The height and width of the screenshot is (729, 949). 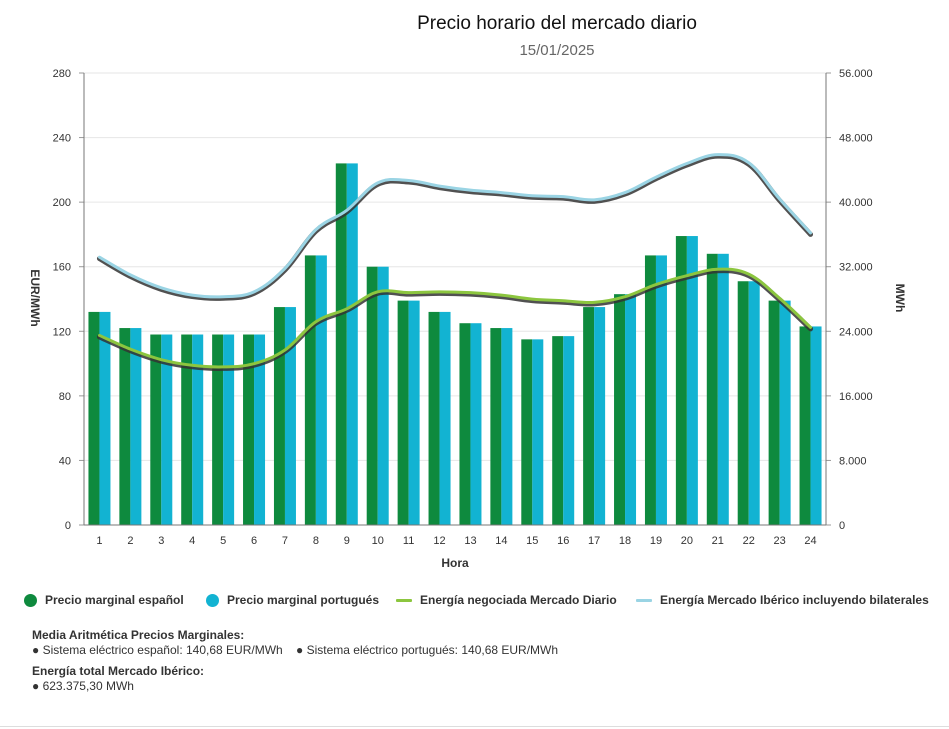 I want to click on legend-item-portuguese-price: Precio marginal portugués, so click(x=292, y=600).